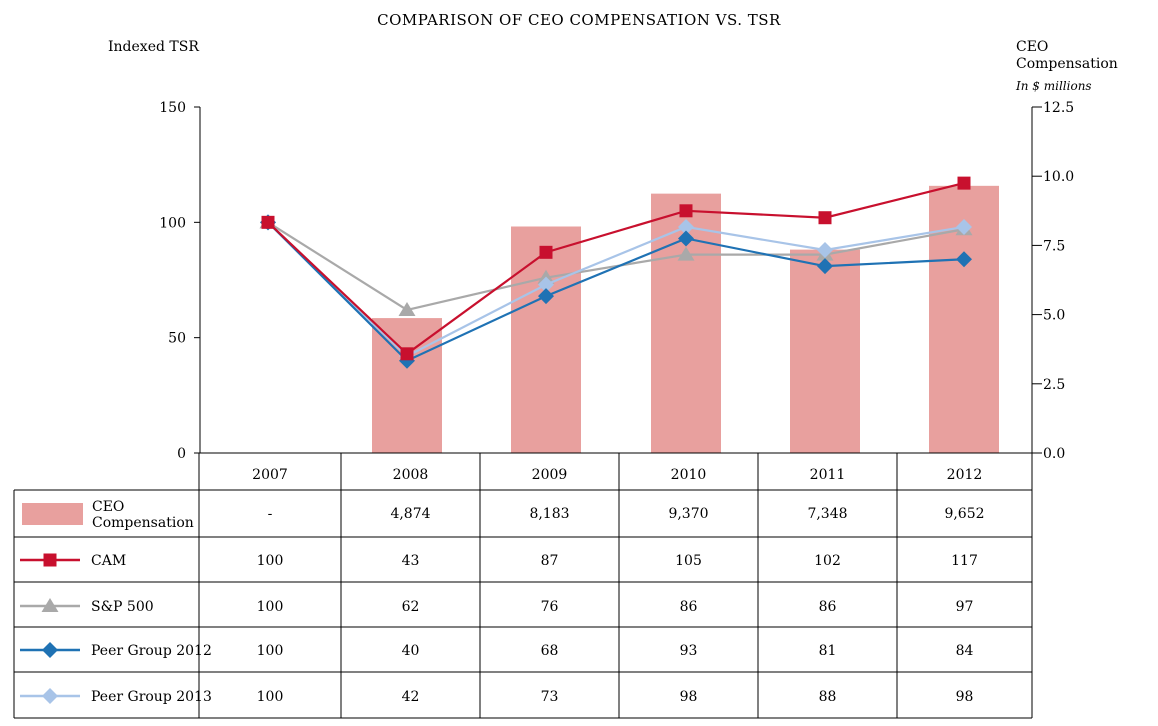 The width and height of the screenshot is (1158, 726). What do you see at coordinates (177, 339) in the screenshot?
I see `left-tick-label: 50` at bounding box center [177, 339].